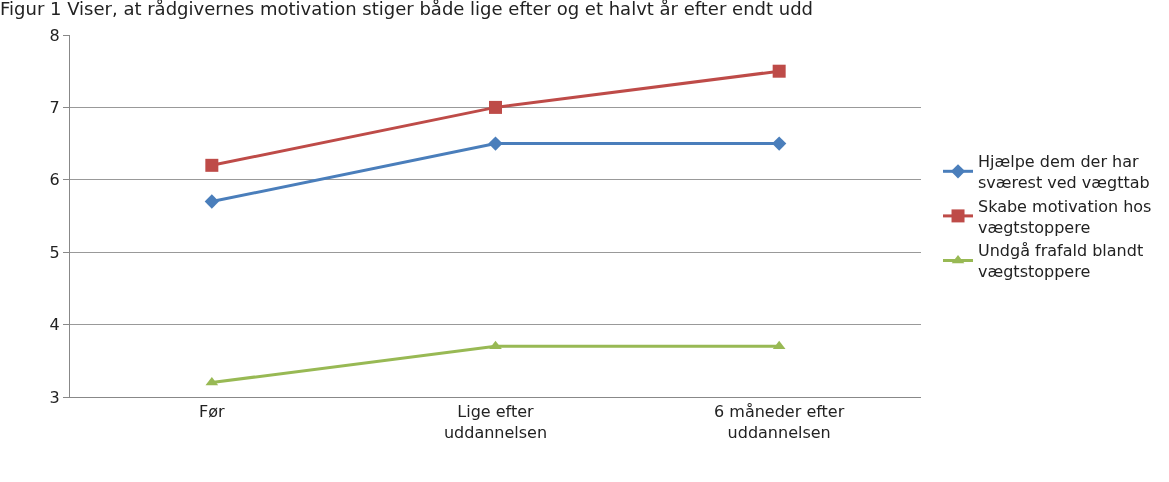 The height and width of the screenshot is (482, 1169). What do you see at coordinates (54, 252) in the screenshot?
I see `y-tick-label: 5` at bounding box center [54, 252].